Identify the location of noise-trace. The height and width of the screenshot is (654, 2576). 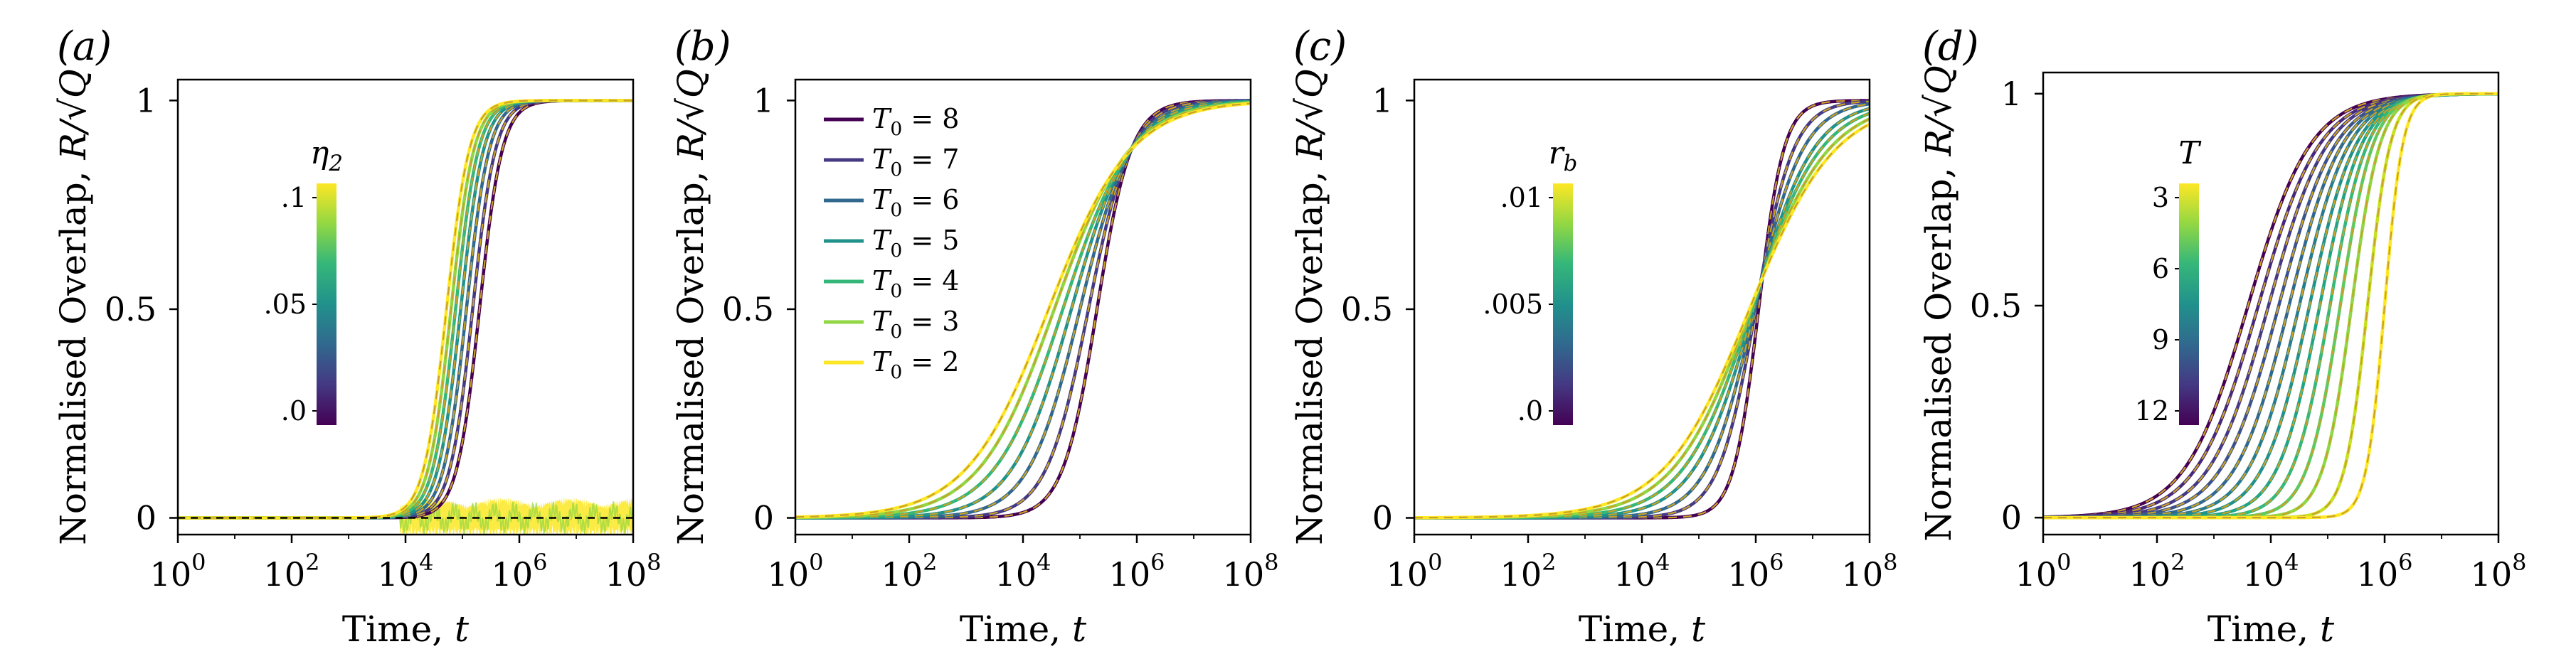
(516, 518).